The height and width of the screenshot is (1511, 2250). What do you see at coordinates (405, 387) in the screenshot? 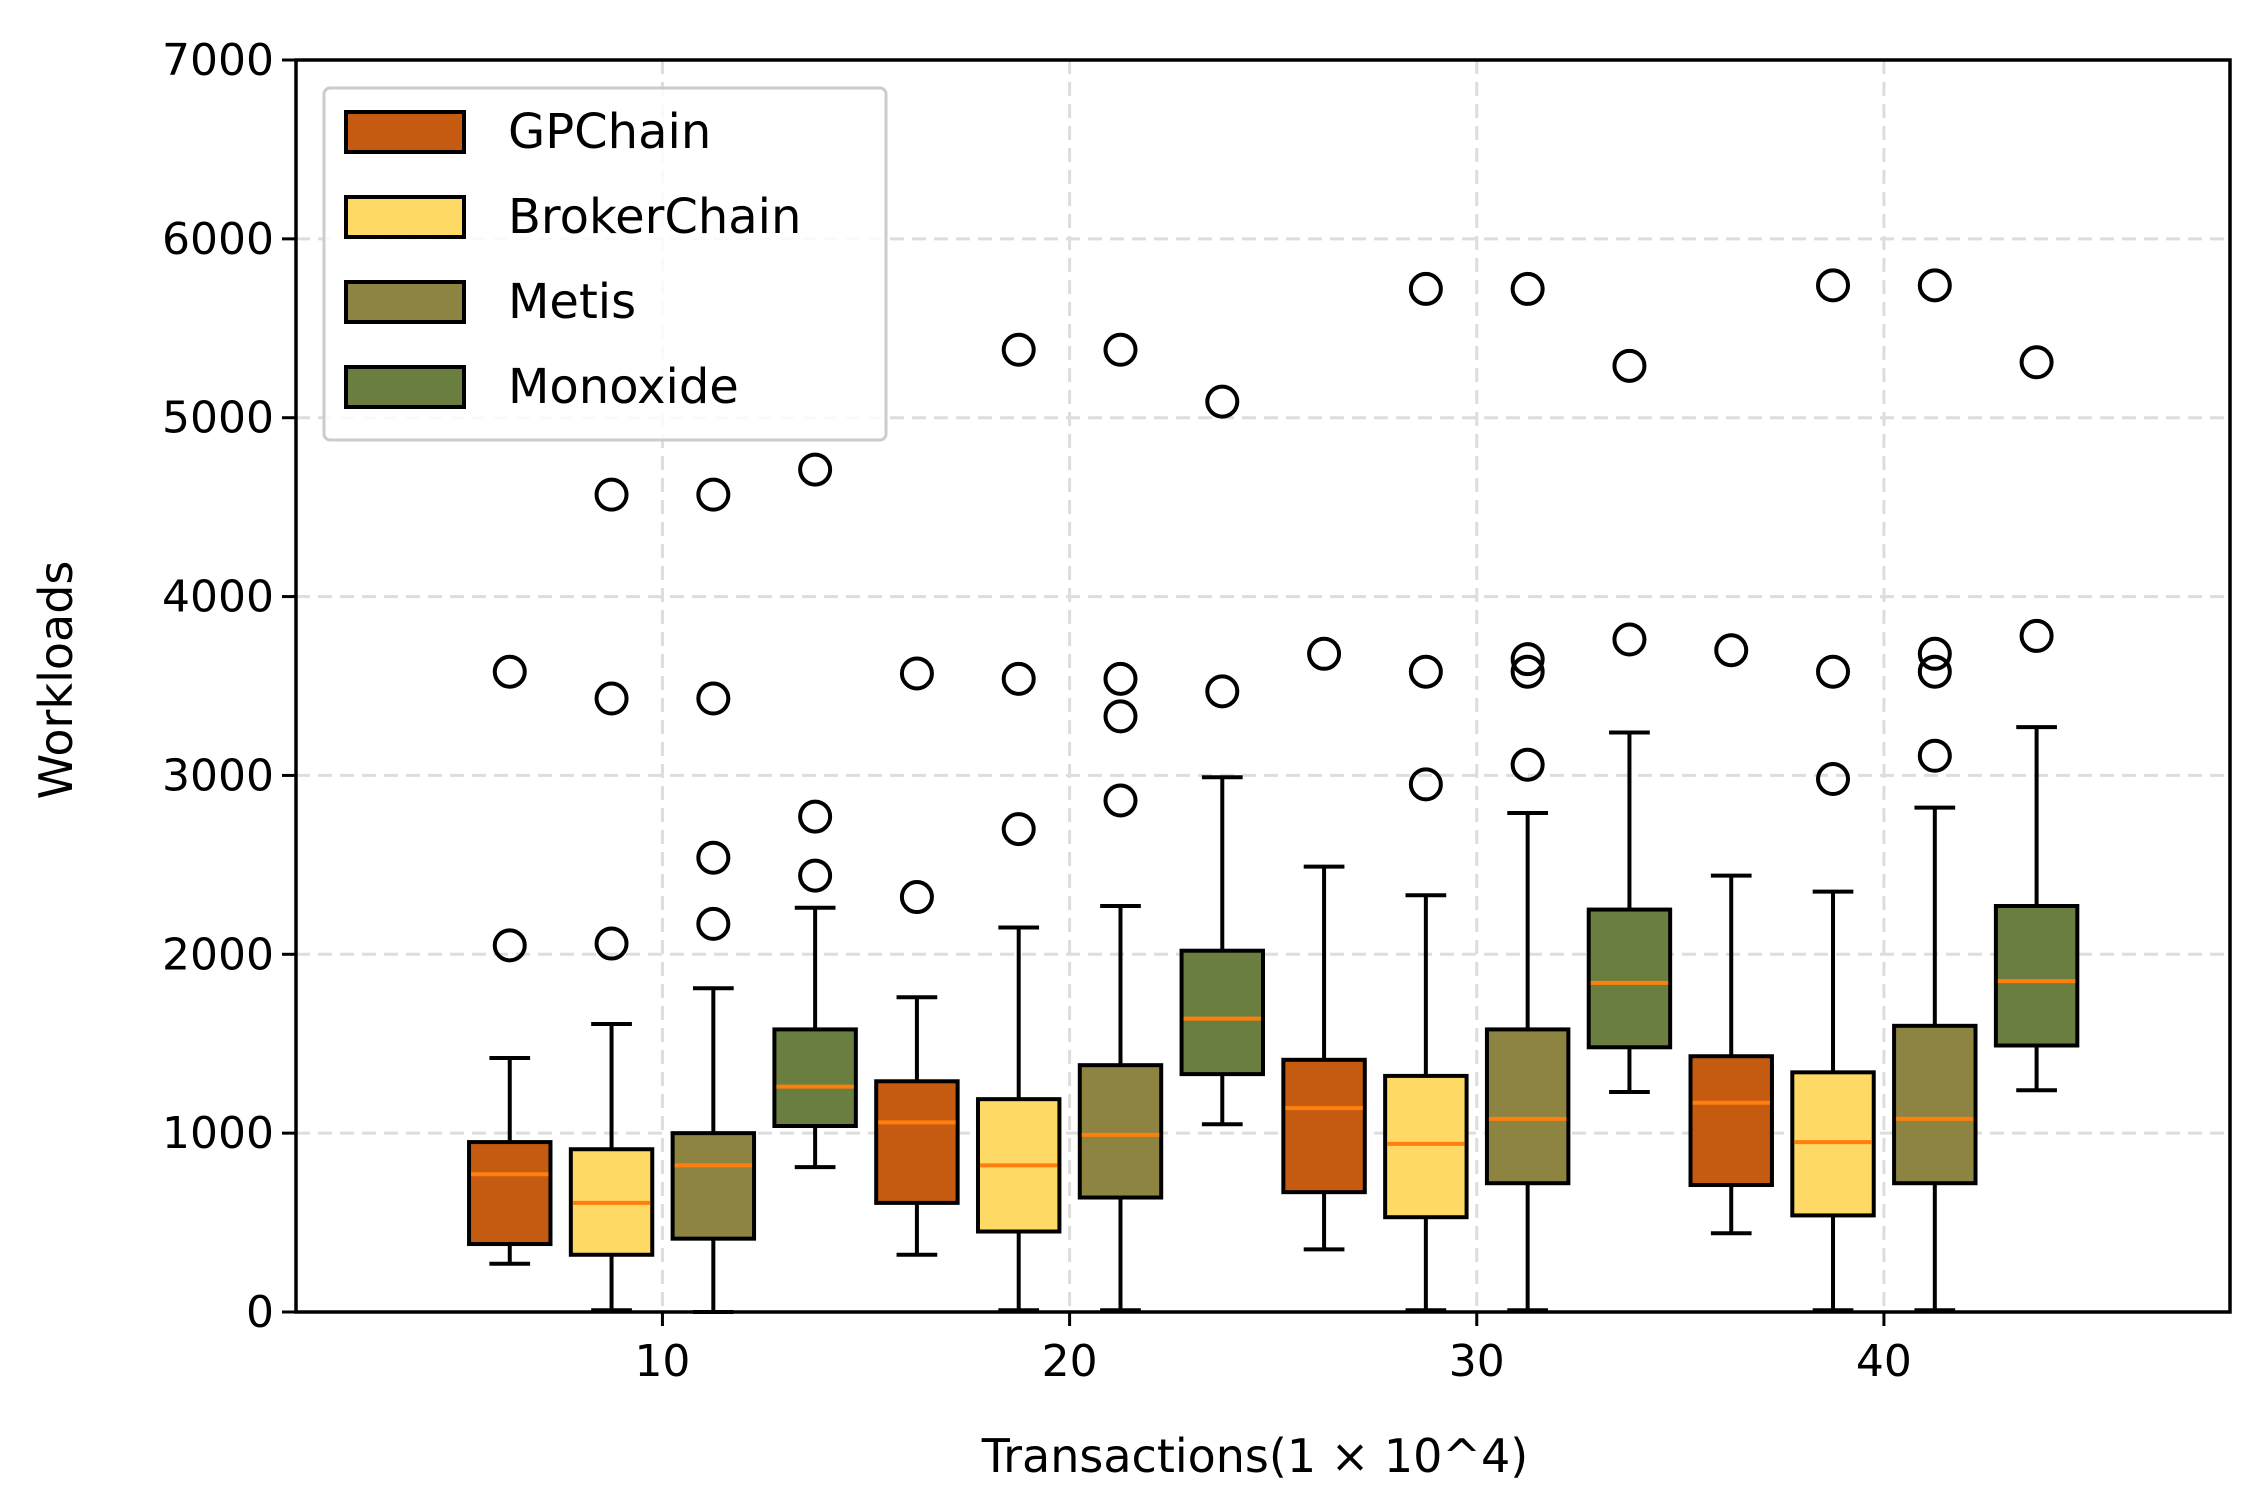
I see `legend-swatch-monoxide` at bounding box center [405, 387].